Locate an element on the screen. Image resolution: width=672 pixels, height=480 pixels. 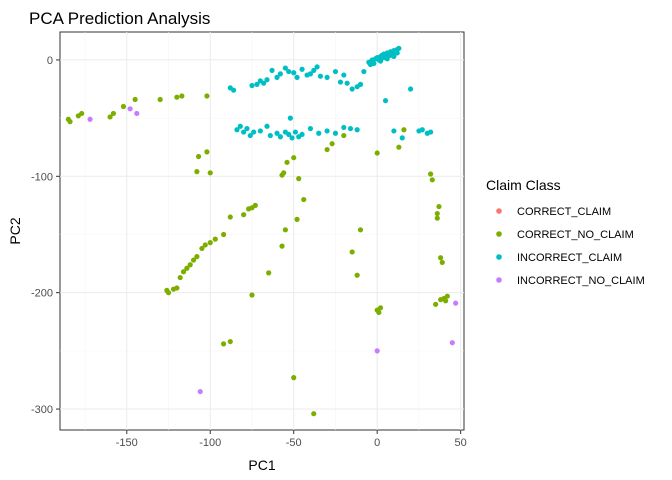
legend-key-incorrect-claim is located at coordinates (499, 257).